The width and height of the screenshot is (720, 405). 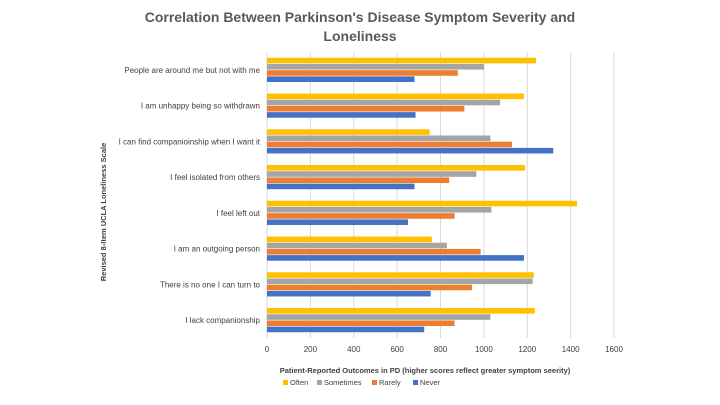 What do you see at coordinates (359, 36) in the screenshot?
I see `chart-title-line-2: Loneliness` at bounding box center [359, 36].